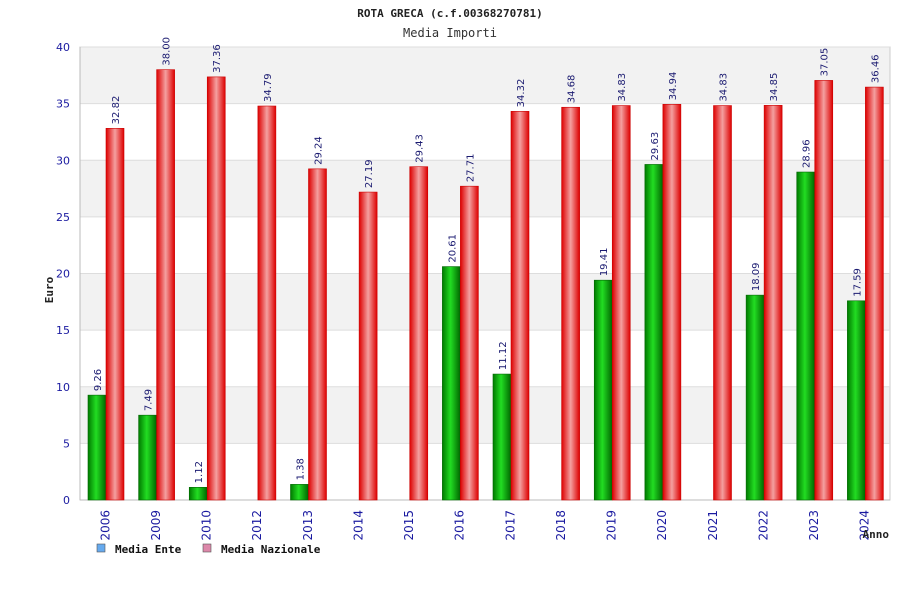 This screenshot has height=600, width=900. I want to click on bar-value-label: 38.00, so click(167, 51).